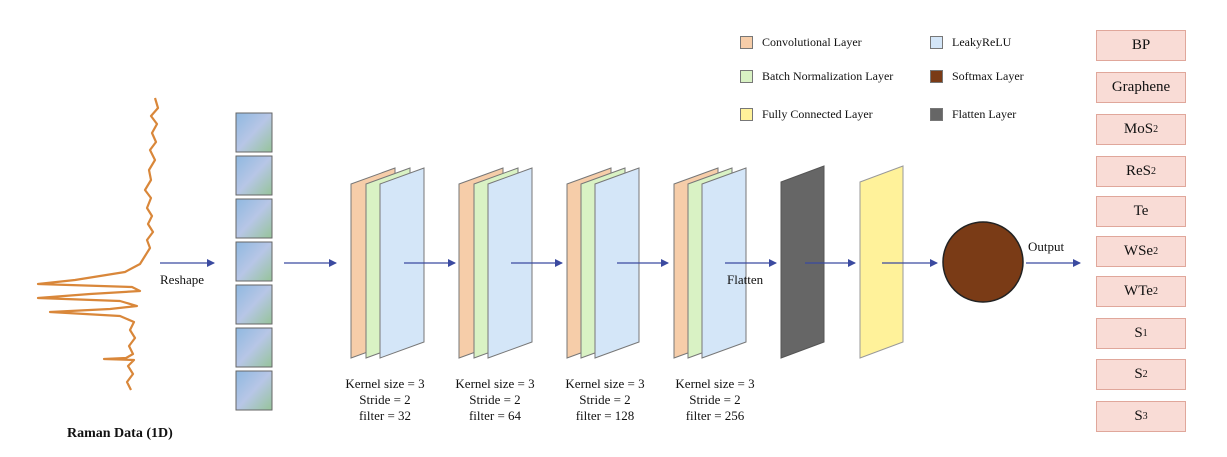 Image resolution: width=1227 pixels, height=457 pixels. What do you see at coordinates (817, 114) in the screenshot?
I see `legend-label: Fully Connected Layer` at bounding box center [817, 114].